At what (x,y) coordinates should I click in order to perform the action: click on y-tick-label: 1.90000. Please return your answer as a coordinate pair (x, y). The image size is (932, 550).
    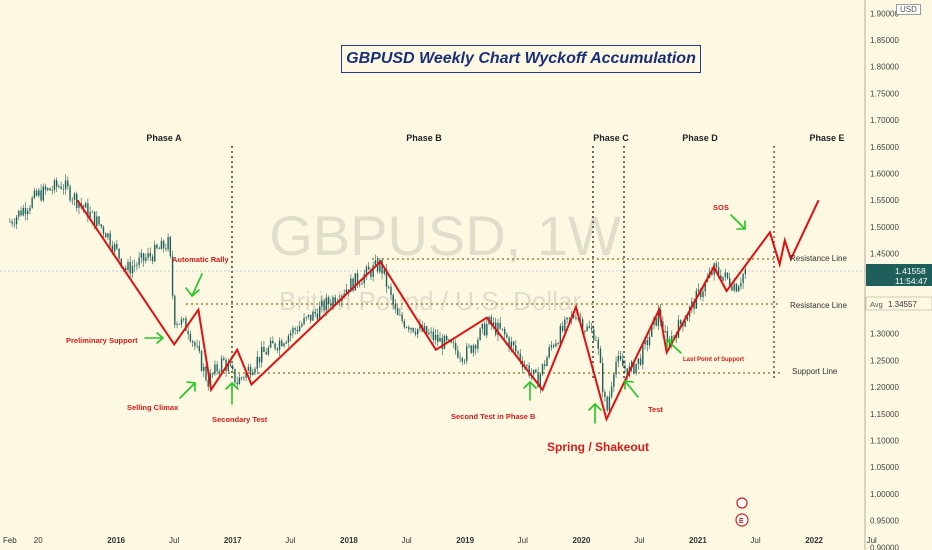
    Looking at the image, I should click on (884, 13).